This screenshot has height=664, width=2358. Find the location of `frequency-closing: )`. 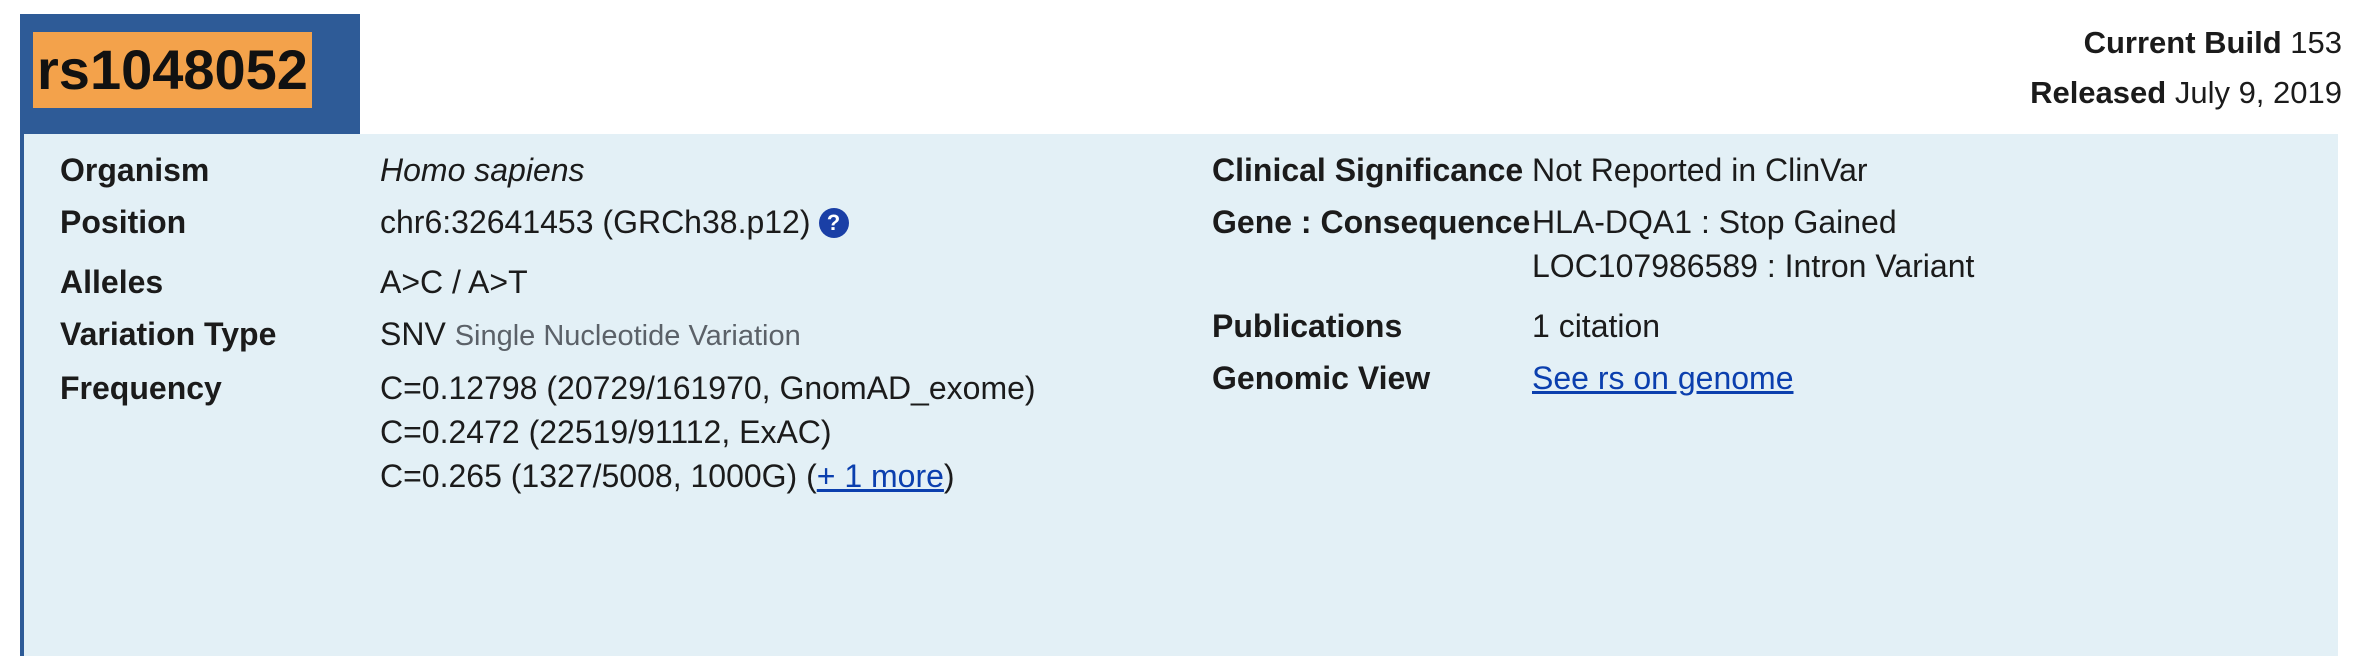

frequency-closing: ) is located at coordinates (949, 476).